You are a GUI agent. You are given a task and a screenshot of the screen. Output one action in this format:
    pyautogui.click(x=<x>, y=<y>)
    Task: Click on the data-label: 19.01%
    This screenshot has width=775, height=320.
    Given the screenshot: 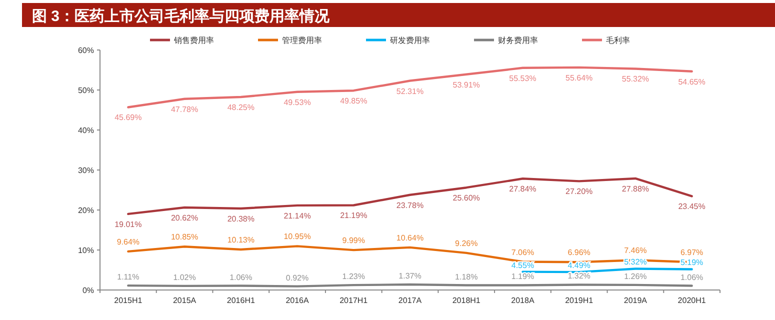 What is the action you would take?
    pyautogui.click(x=128, y=224)
    